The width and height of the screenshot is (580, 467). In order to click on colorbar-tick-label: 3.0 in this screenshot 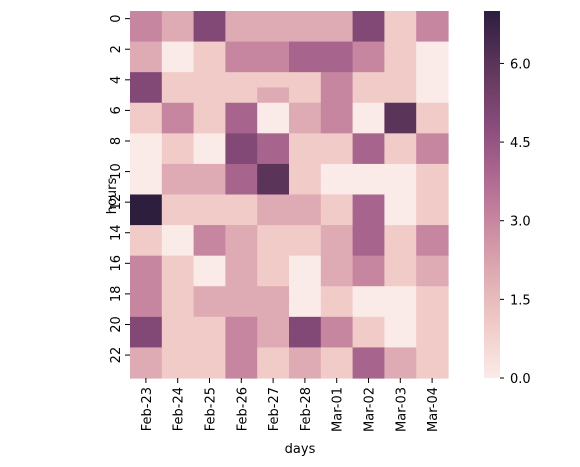, I will do `click(520, 222)`.